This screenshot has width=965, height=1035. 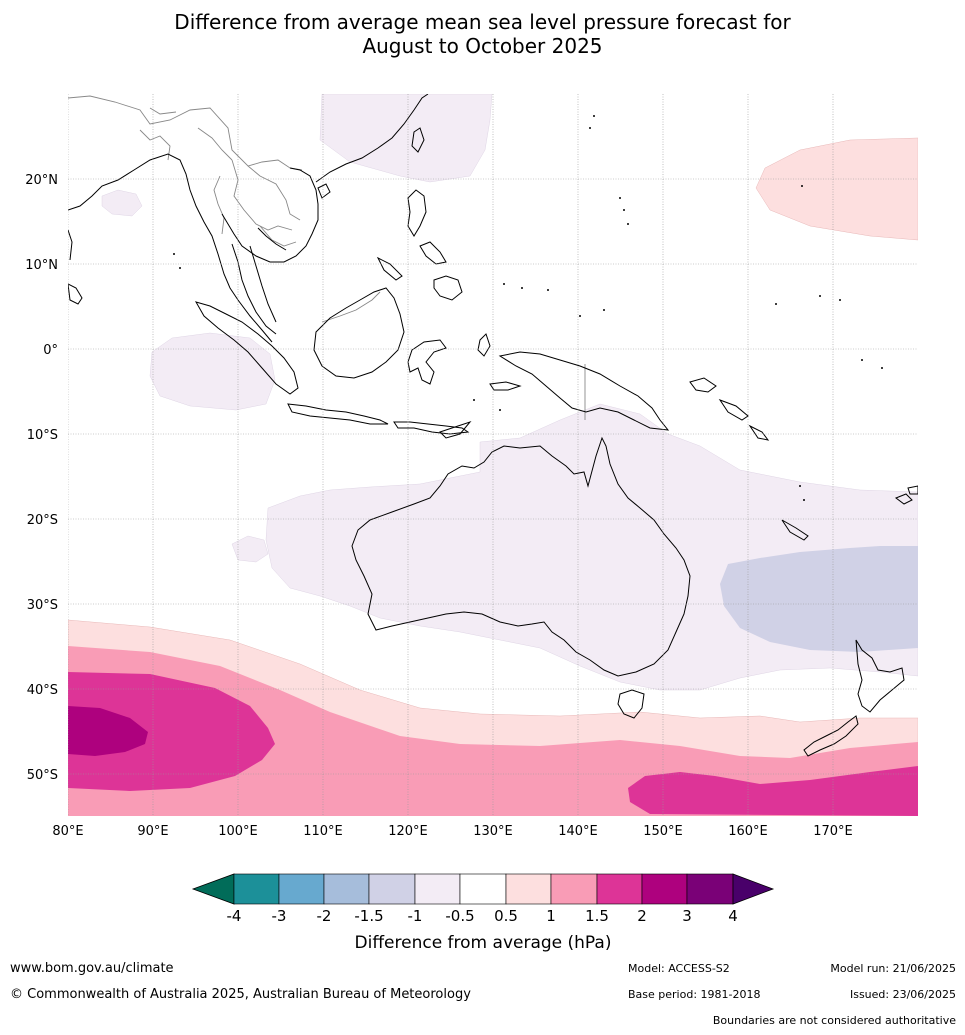 What do you see at coordinates (687, 916) in the screenshot?
I see `colorbar-tick-3: 3` at bounding box center [687, 916].